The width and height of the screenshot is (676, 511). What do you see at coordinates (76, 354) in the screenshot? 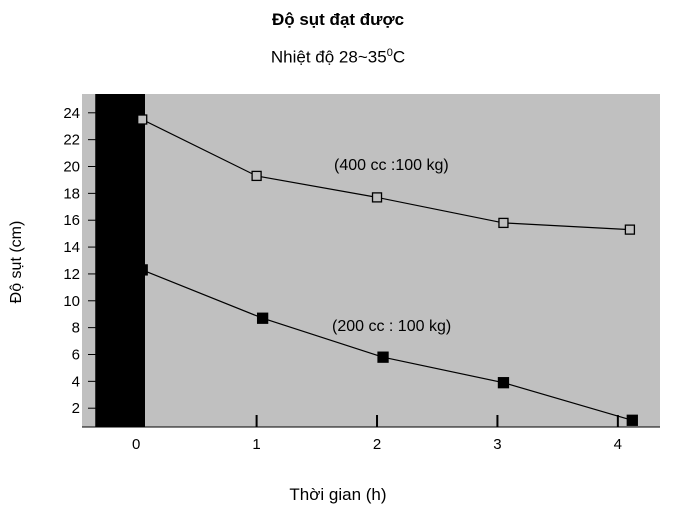
I see `y-tick-label: 6` at bounding box center [76, 354].